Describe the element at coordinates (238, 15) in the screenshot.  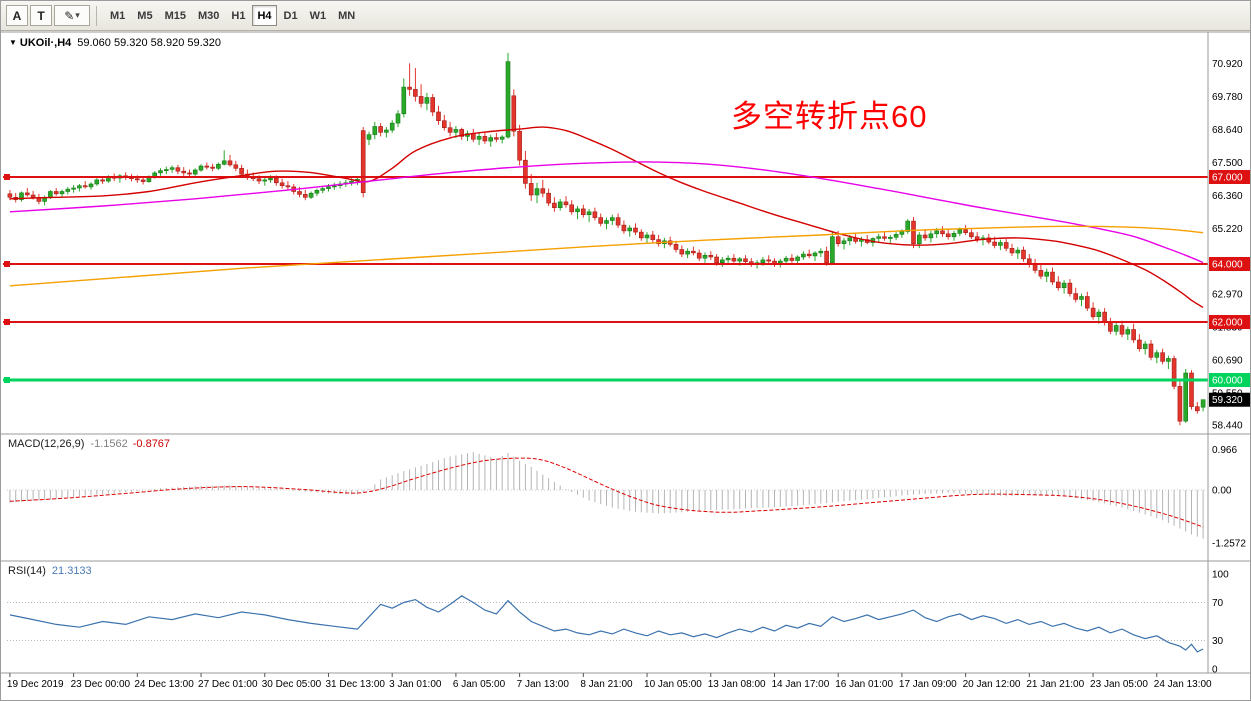
I see `timeframe-h1-button: H1` at that location.